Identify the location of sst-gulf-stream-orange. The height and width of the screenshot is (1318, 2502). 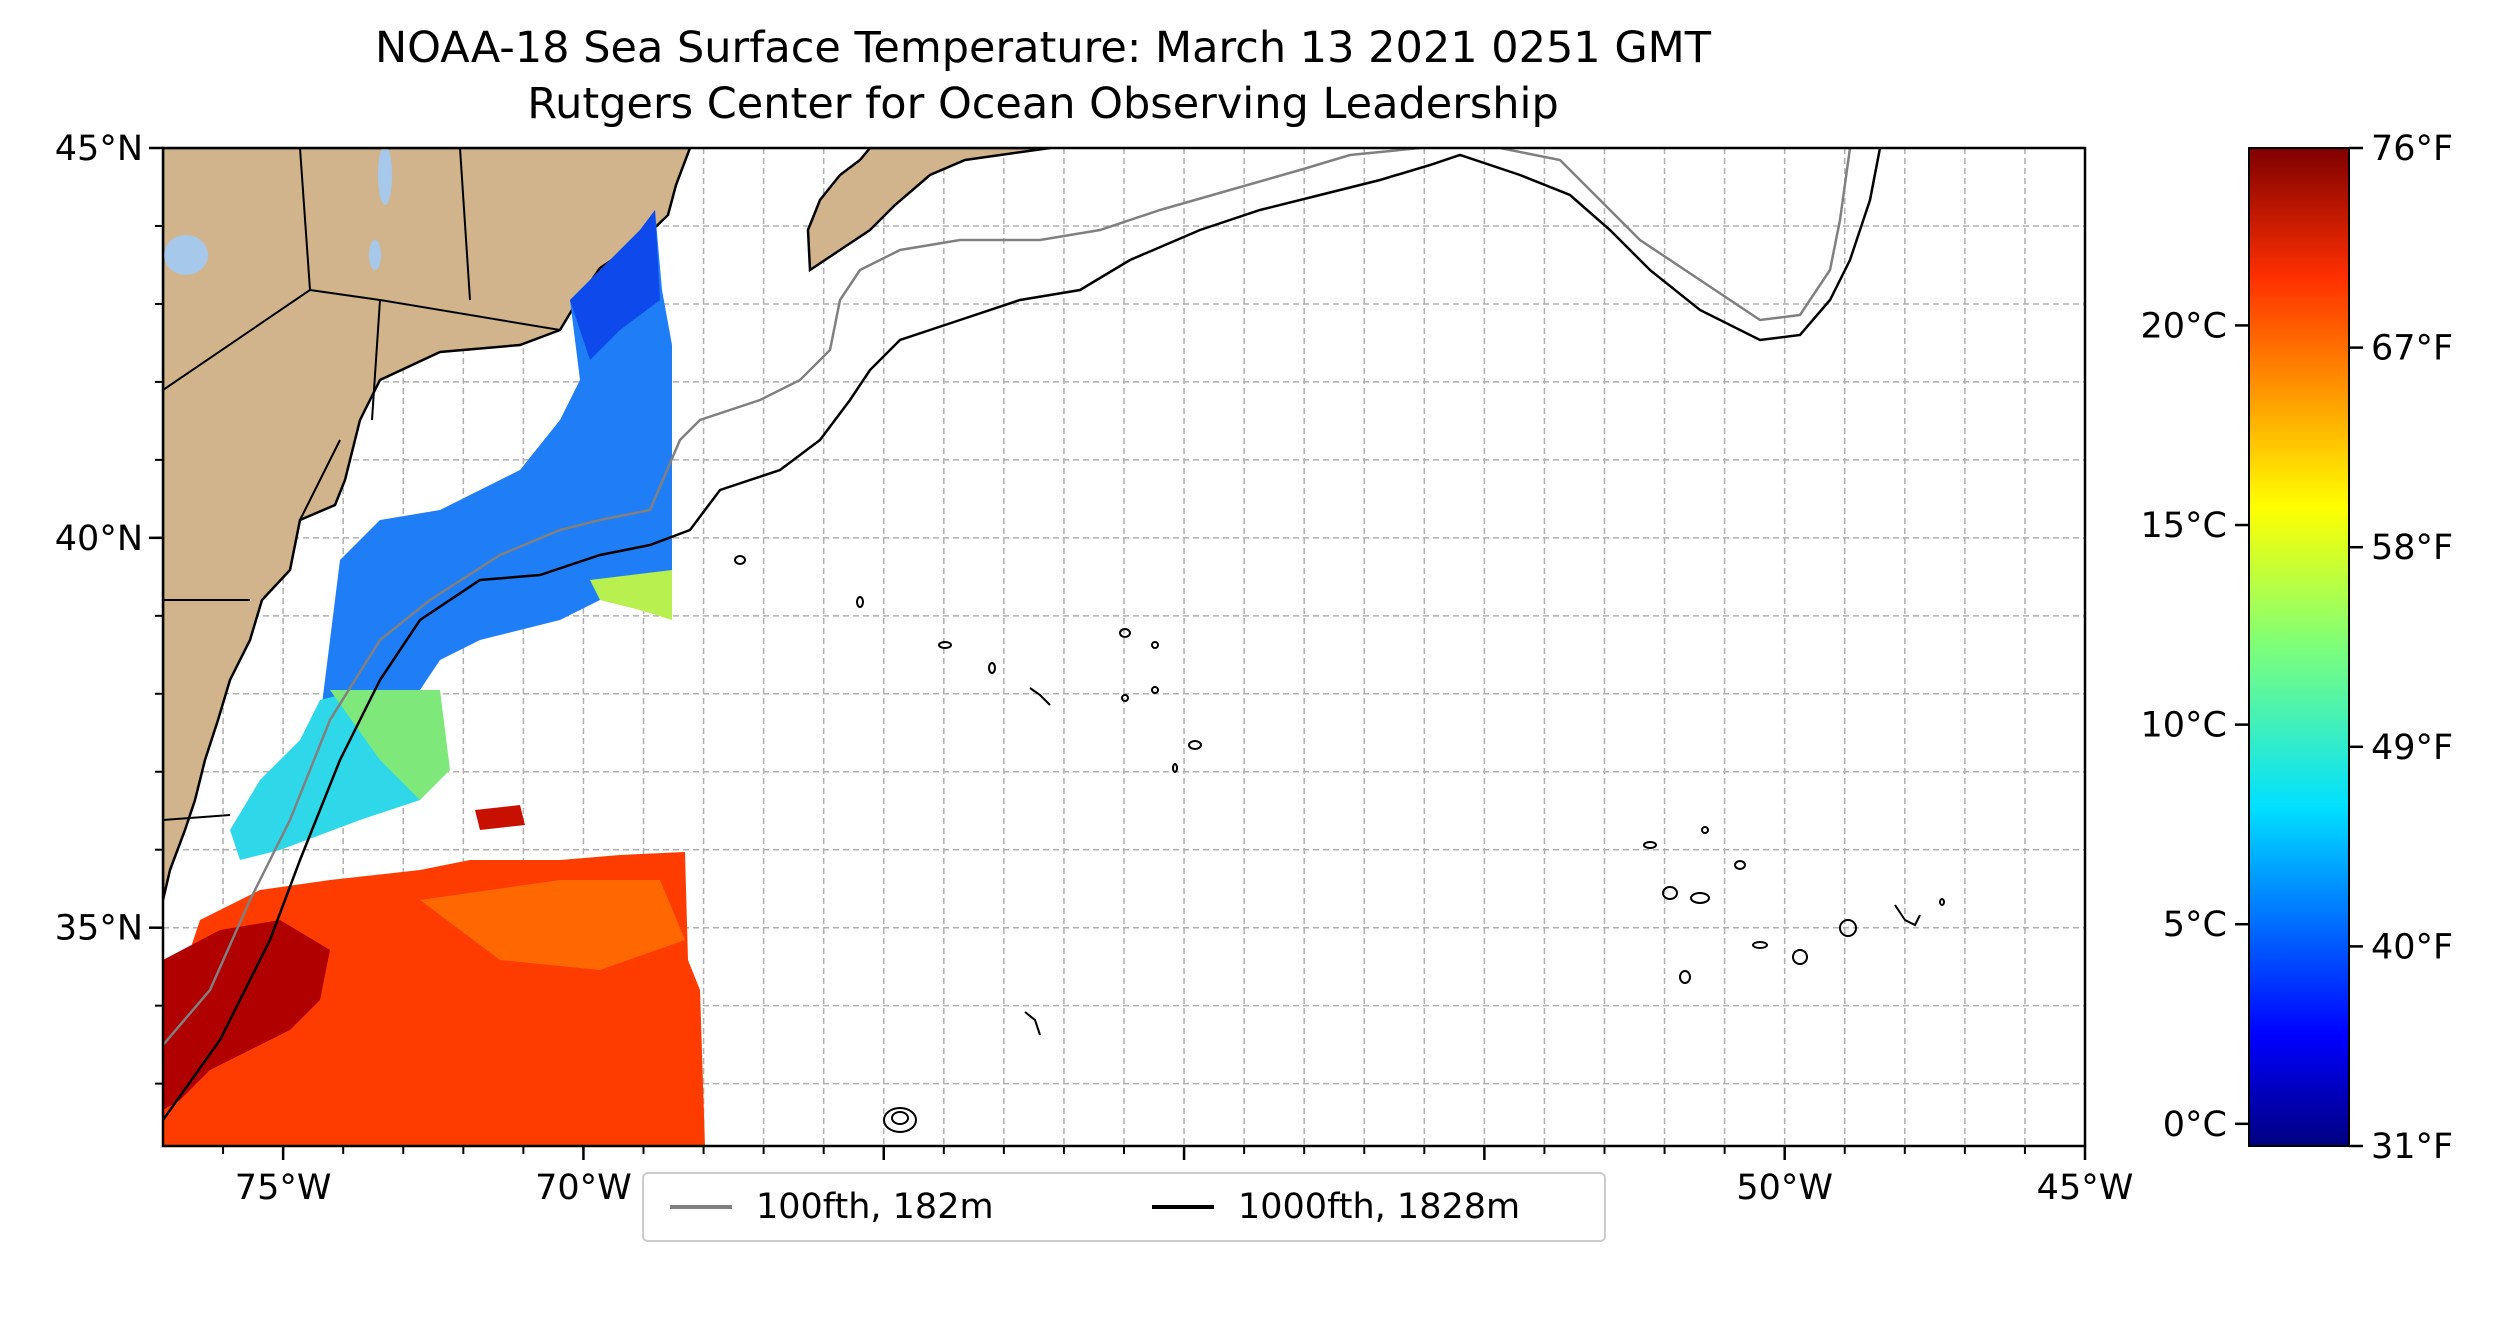
(552, 925).